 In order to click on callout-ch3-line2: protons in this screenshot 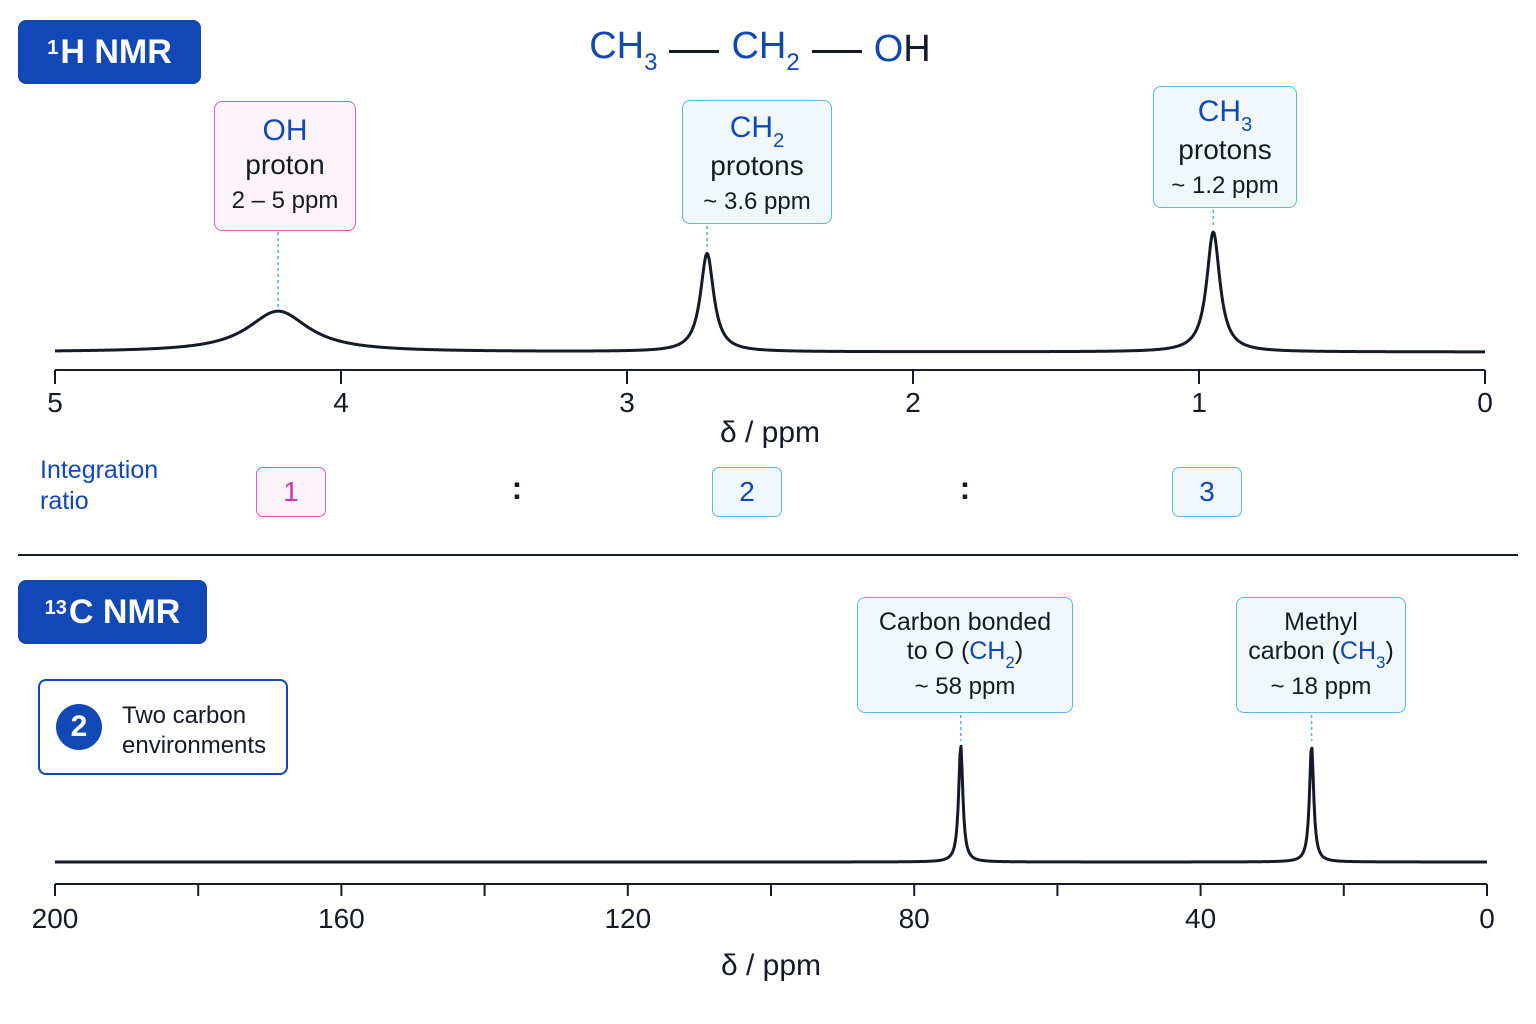, I will do `click(1225, 149)`.